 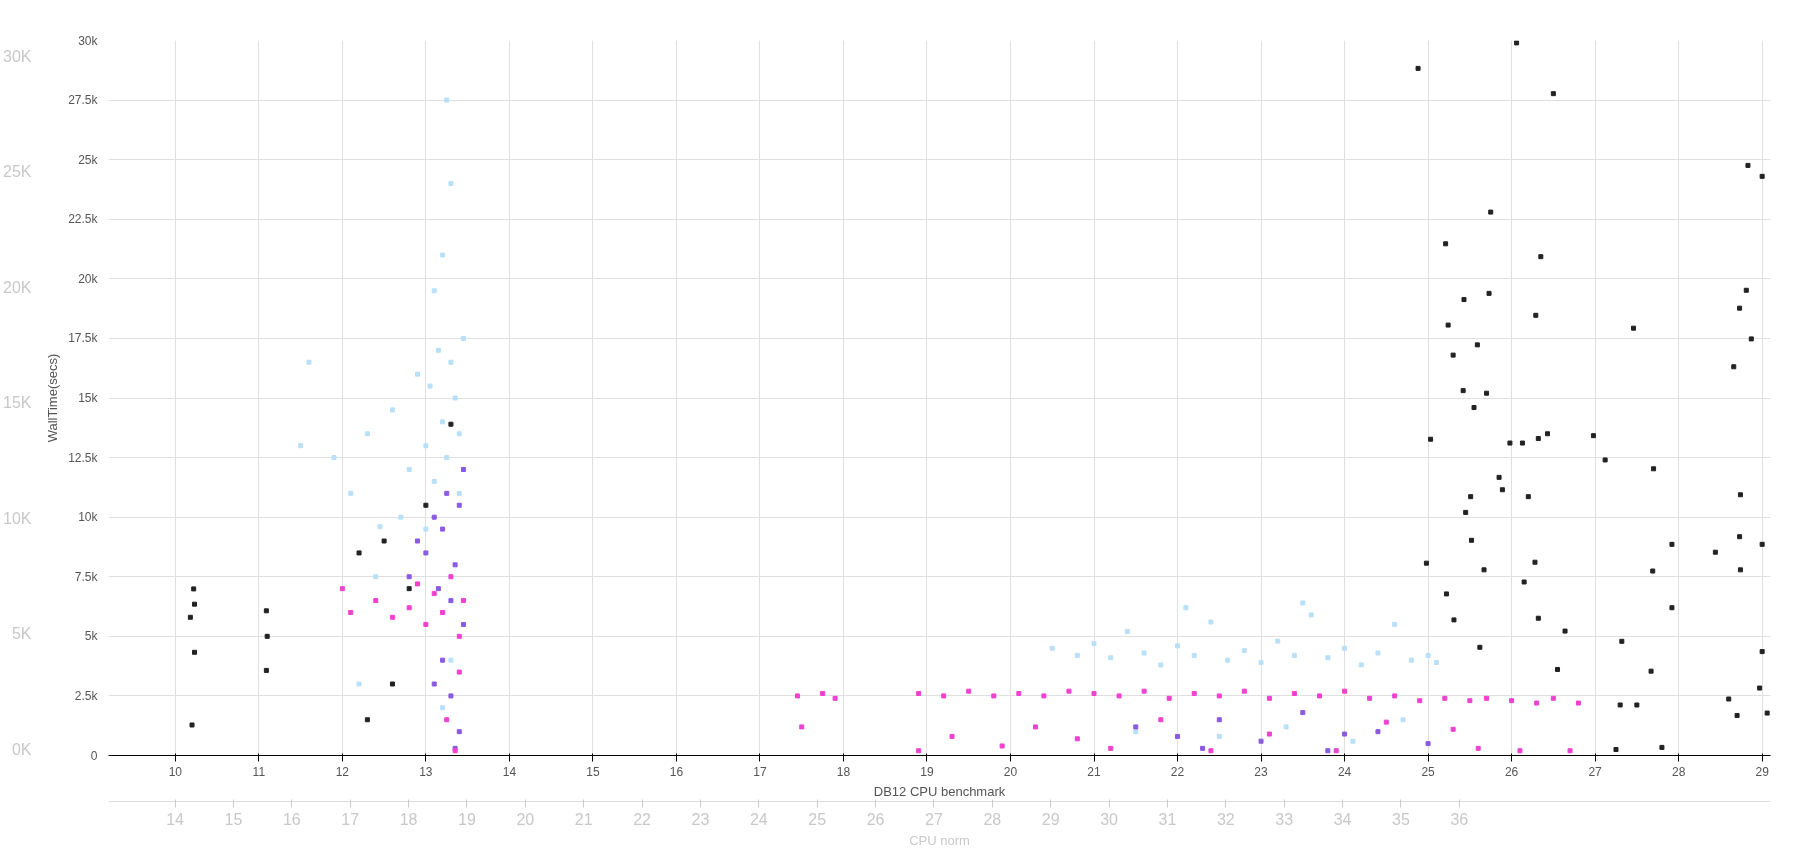 I want to click on x-tick-label: 29, so click(x=1762, y=771).